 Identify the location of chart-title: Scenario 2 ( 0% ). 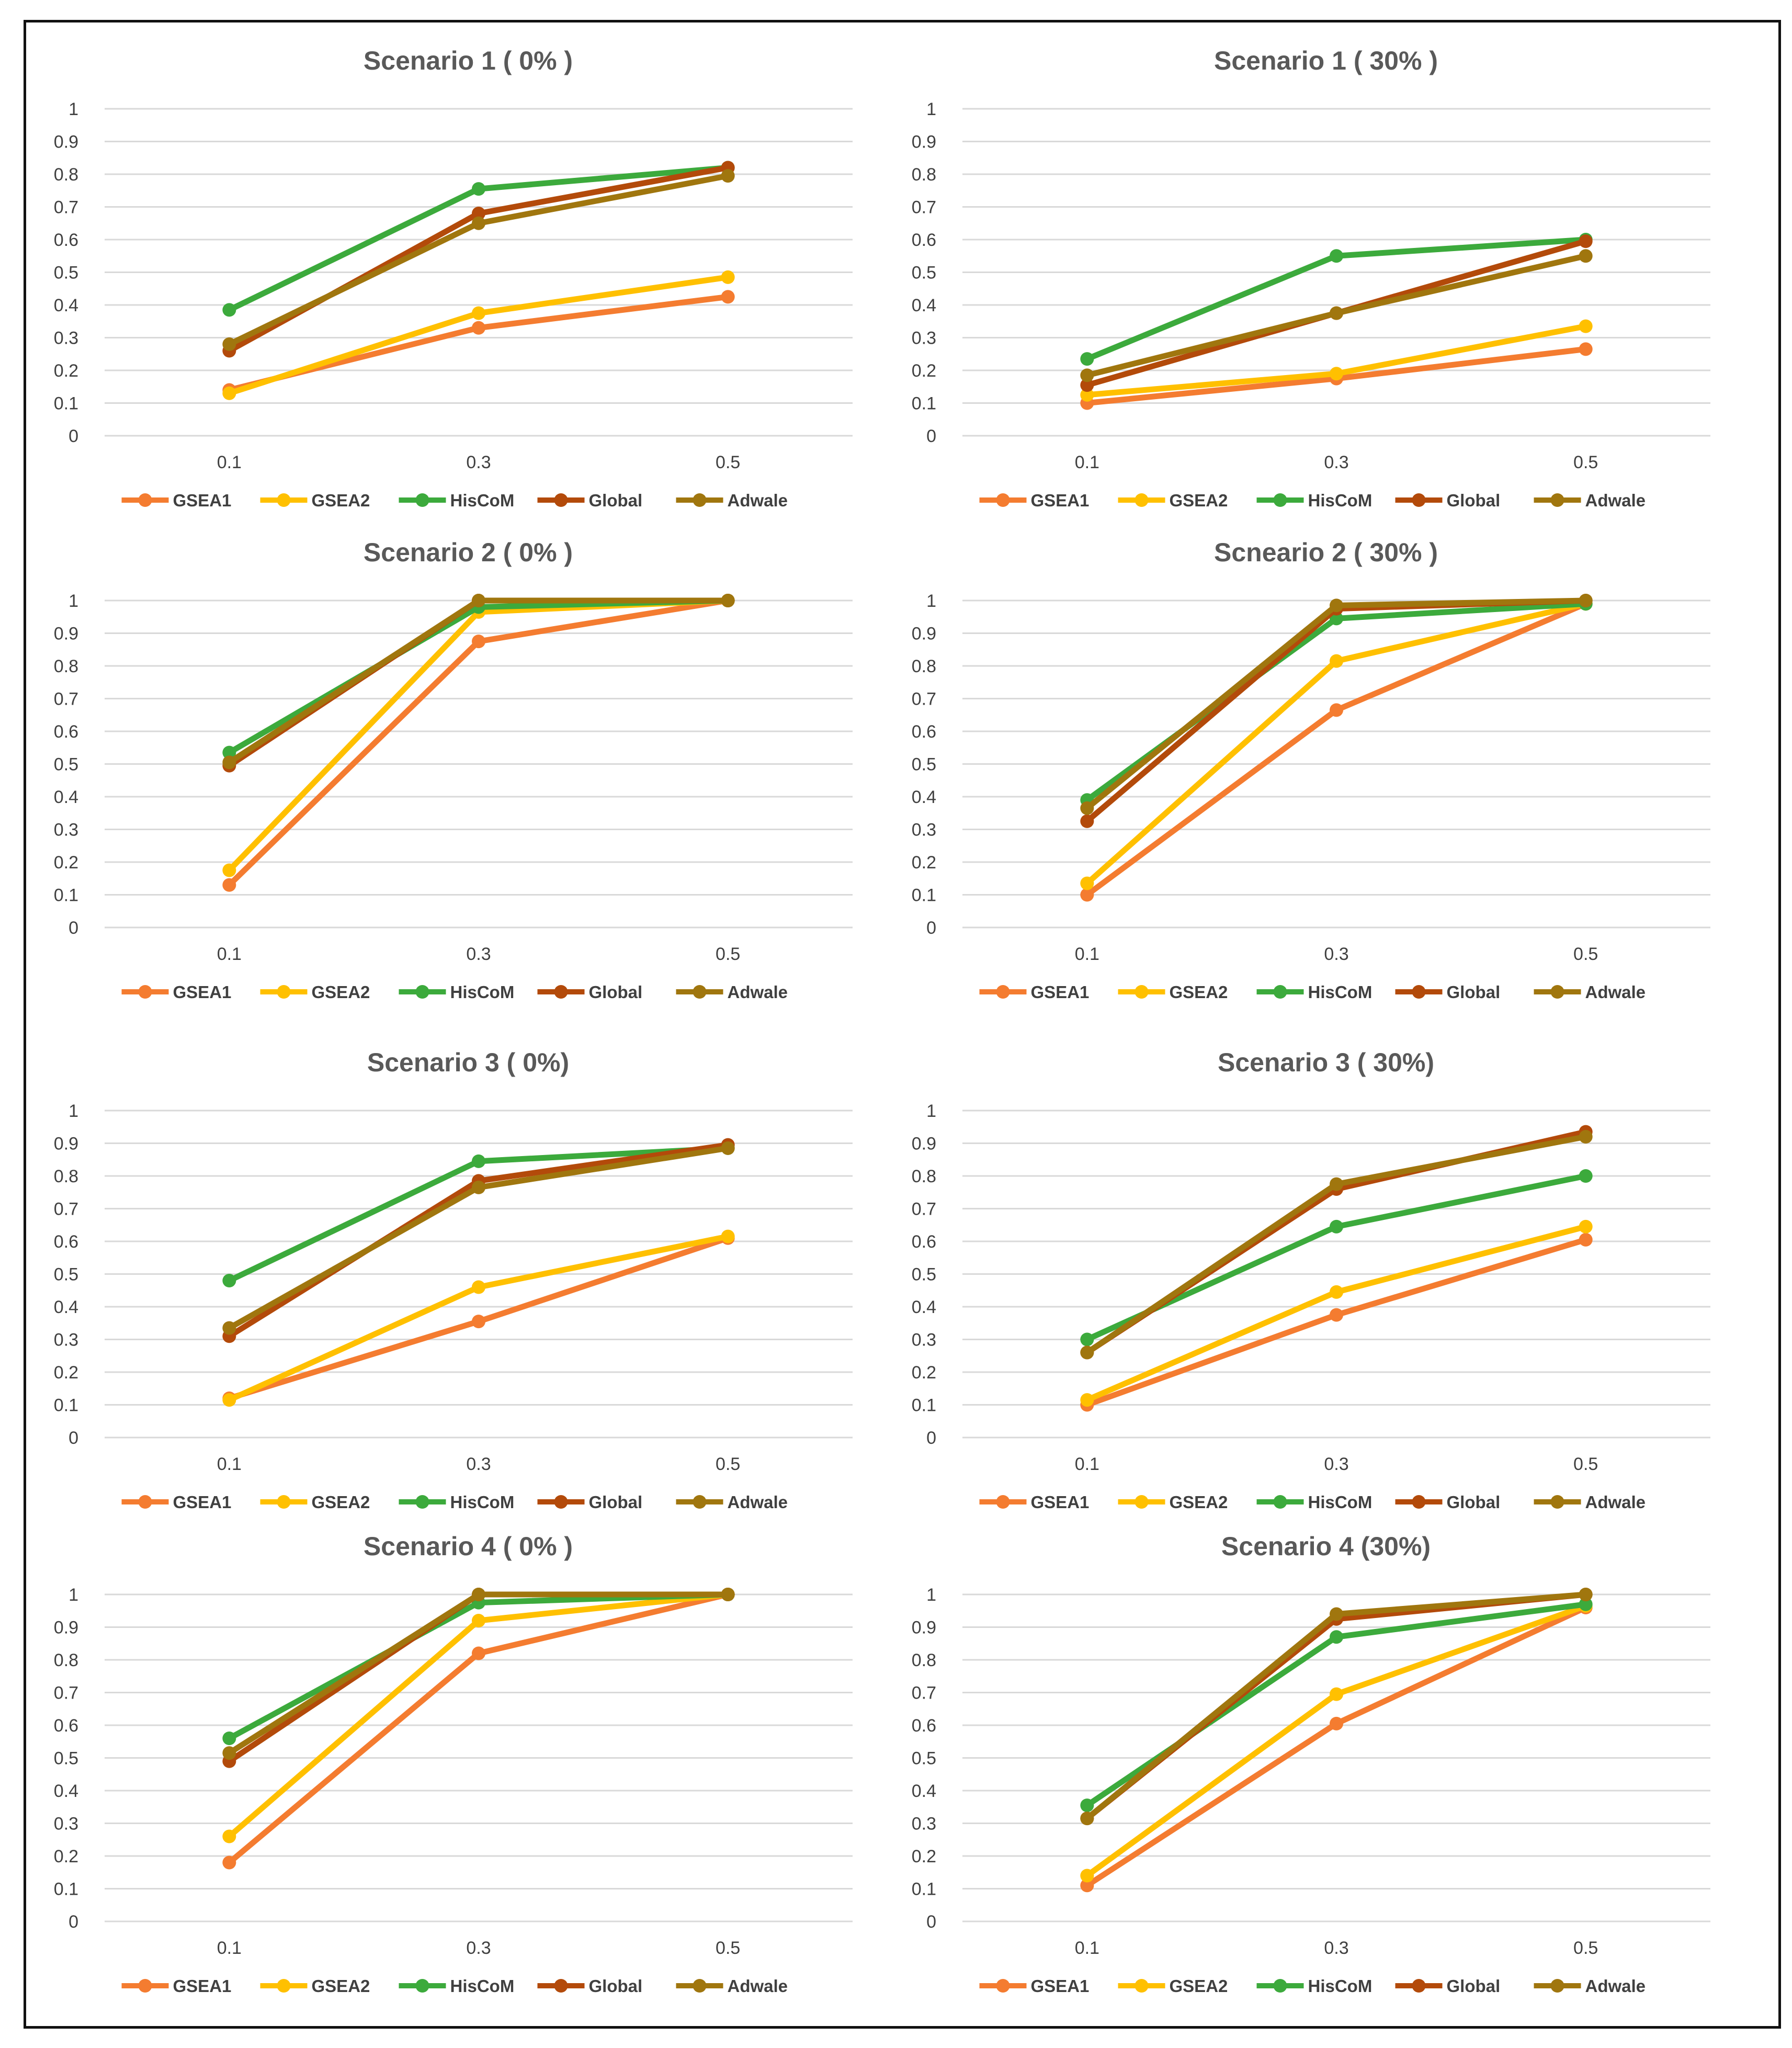
(468, 553).